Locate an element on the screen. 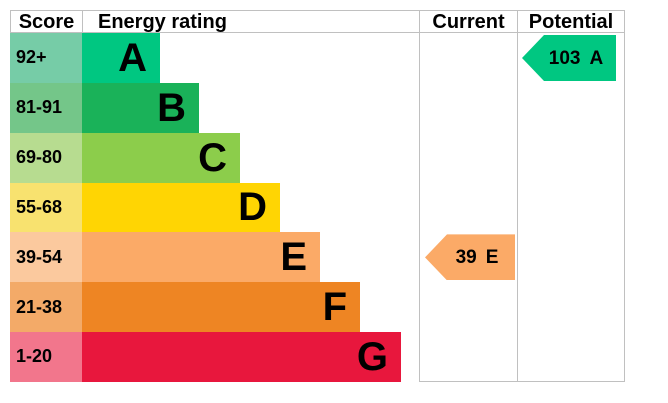 The width and height of the screenshot is (668, 403). energy-band-bar-f: F is located at coordinates (221, 307).